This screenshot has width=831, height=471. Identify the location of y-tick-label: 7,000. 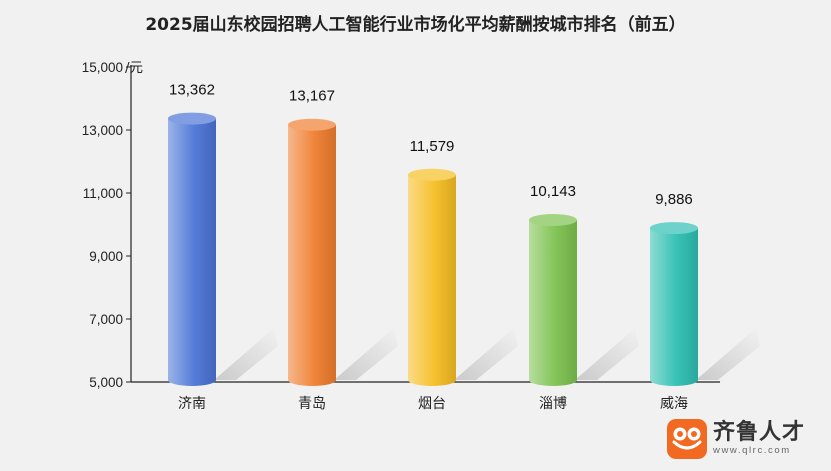
(106, 319).